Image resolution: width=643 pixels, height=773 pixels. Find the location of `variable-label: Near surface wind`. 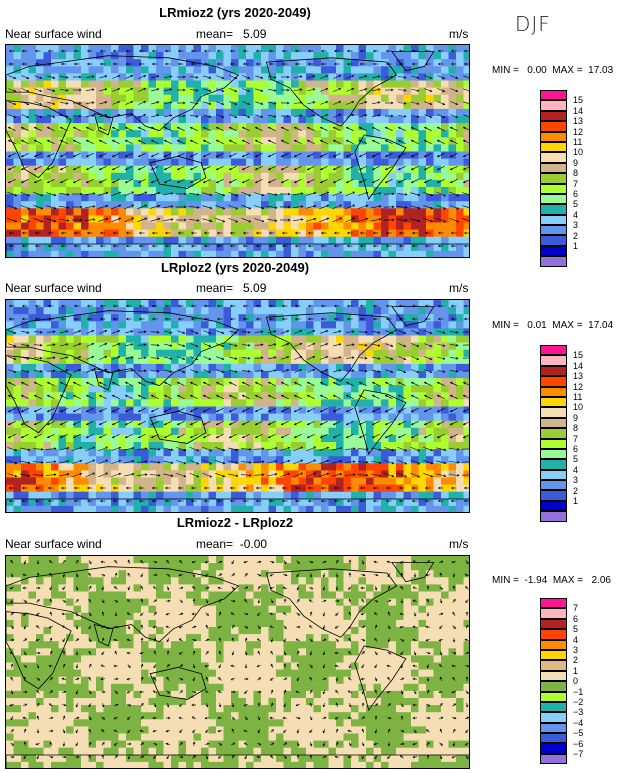

variable-label: Near surface wind is located at coordinates (53, 288).